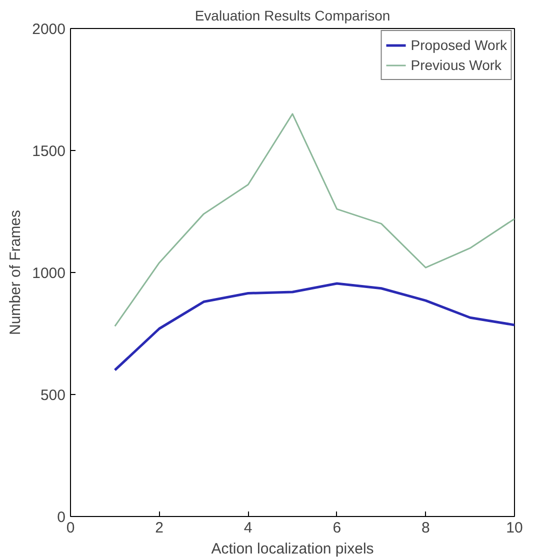 This screenshot has height=560, width=544. What do you see at coordinates (159, 528) in the screenshot?
I see `x-tick-label: 2` at bounding box center [159, 528].